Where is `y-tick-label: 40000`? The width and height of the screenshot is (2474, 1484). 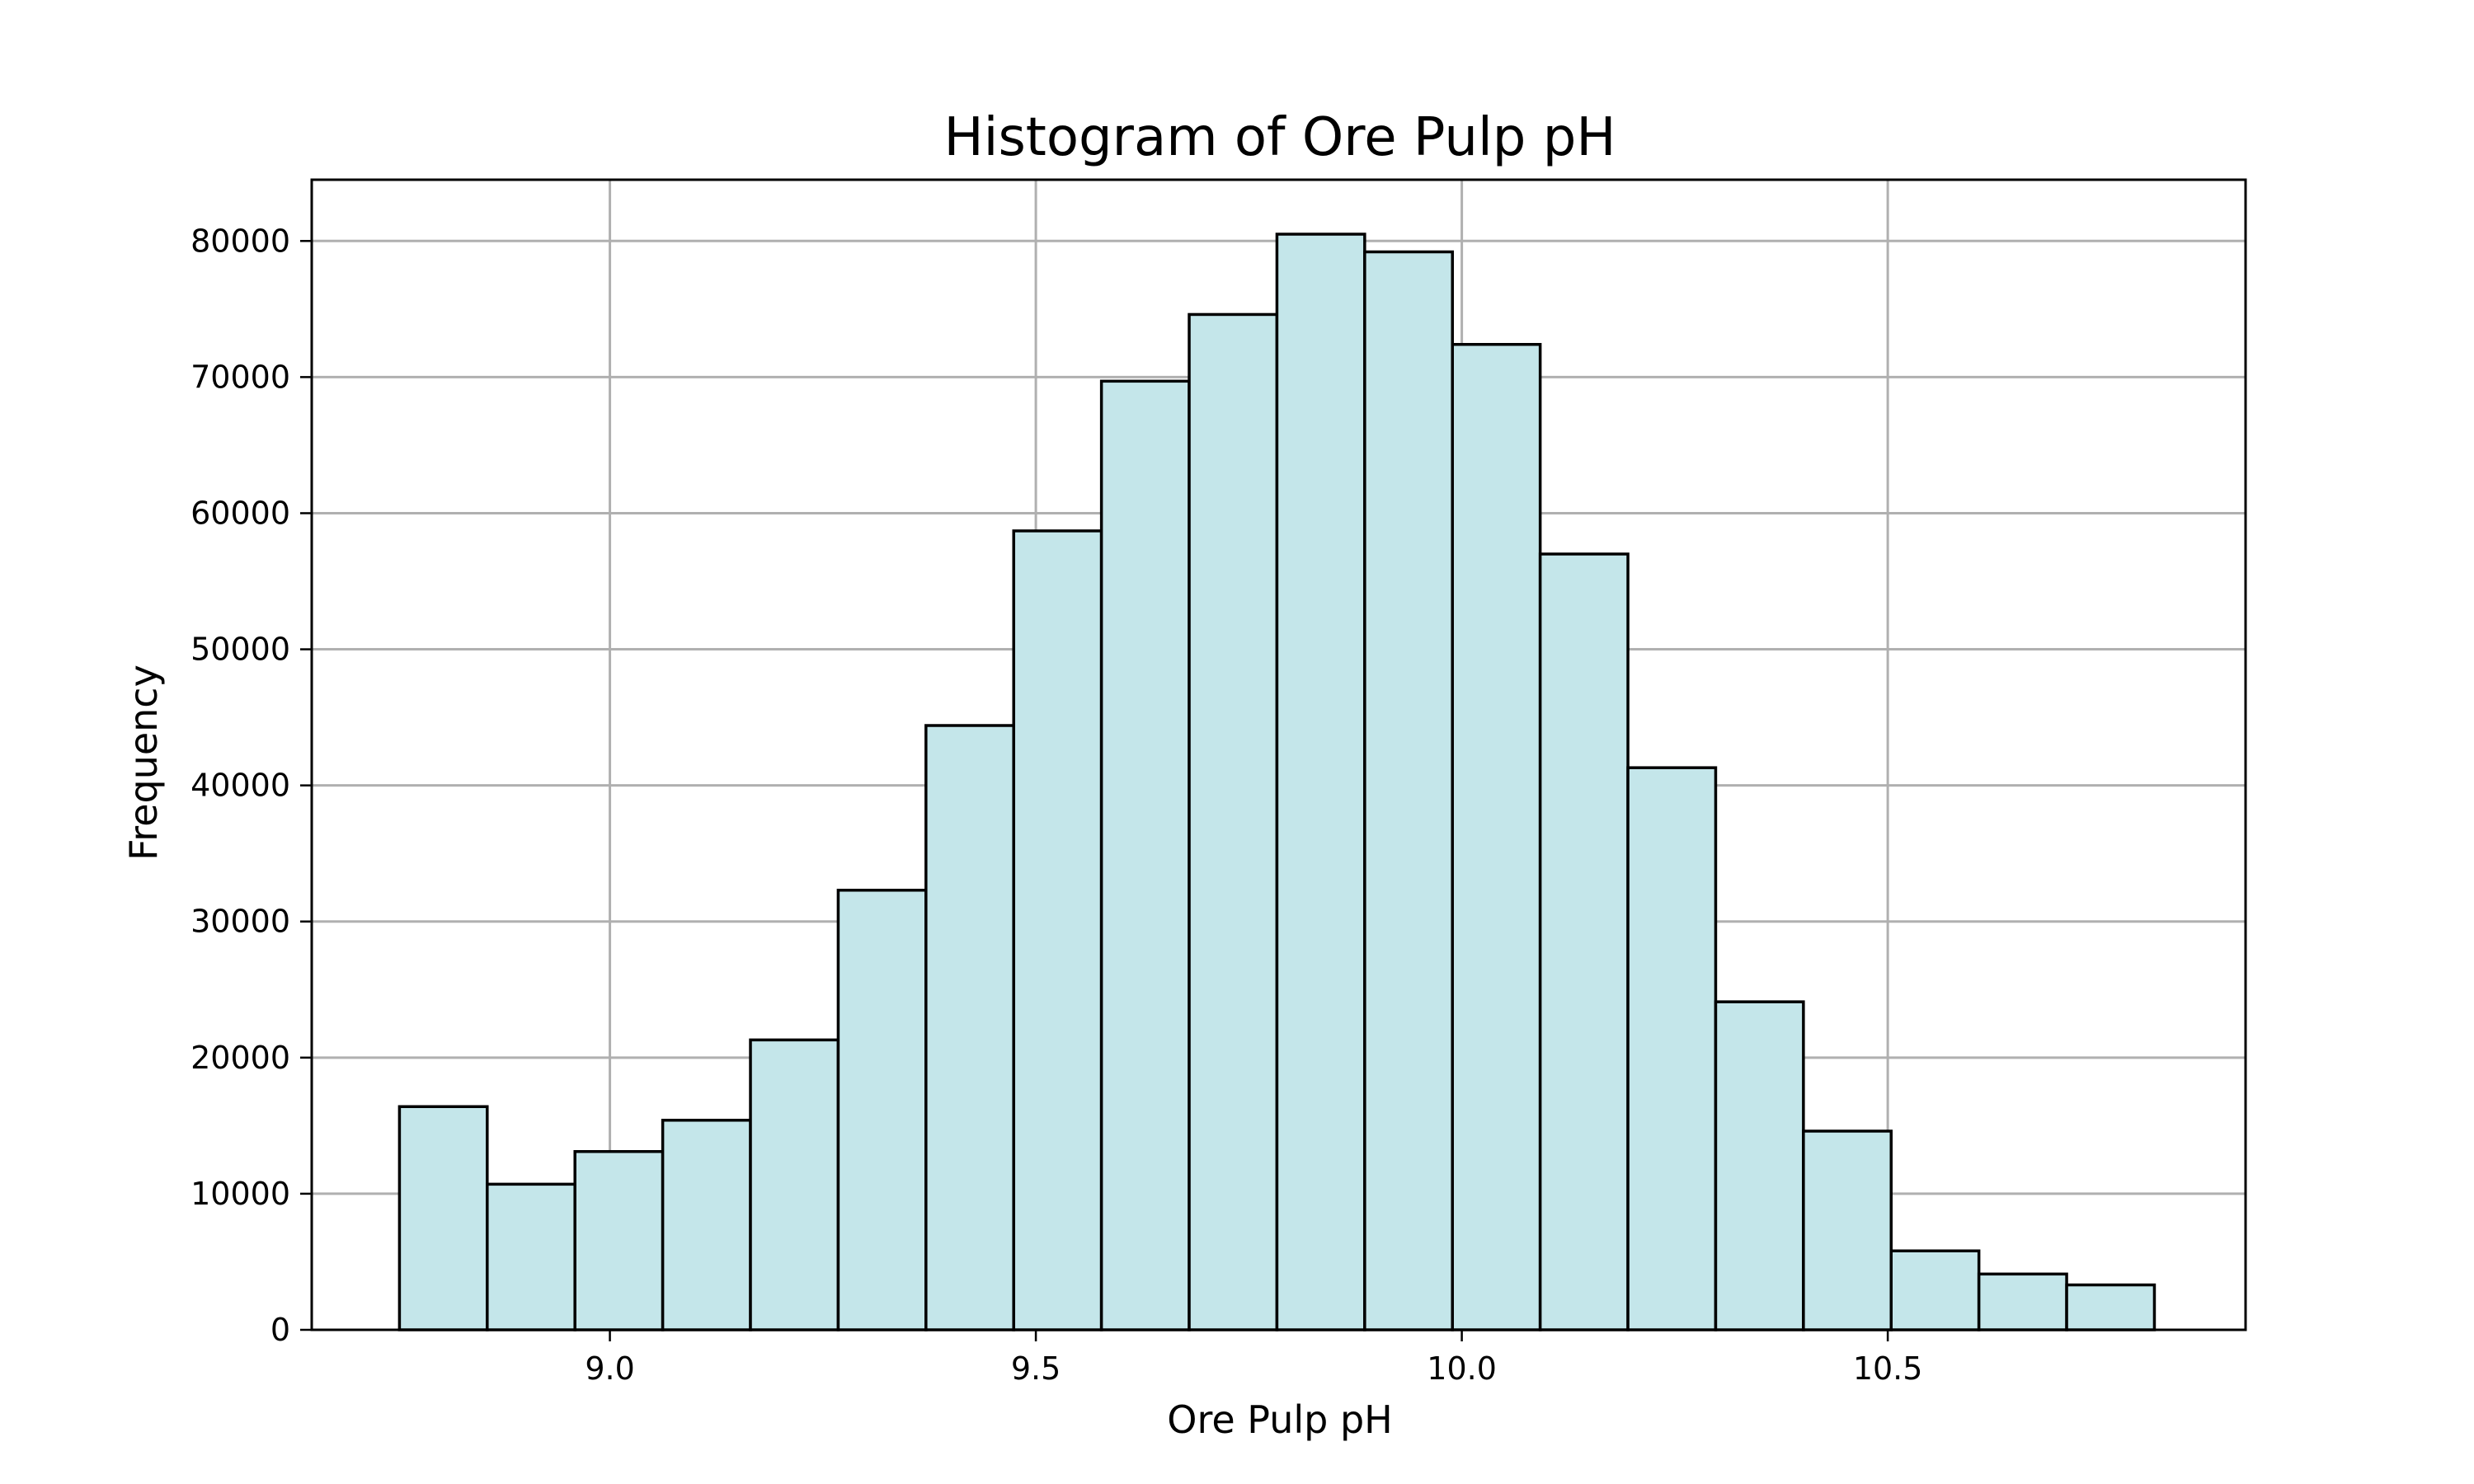
y-tick-label: 40000 is located at coordinates (240, 786).